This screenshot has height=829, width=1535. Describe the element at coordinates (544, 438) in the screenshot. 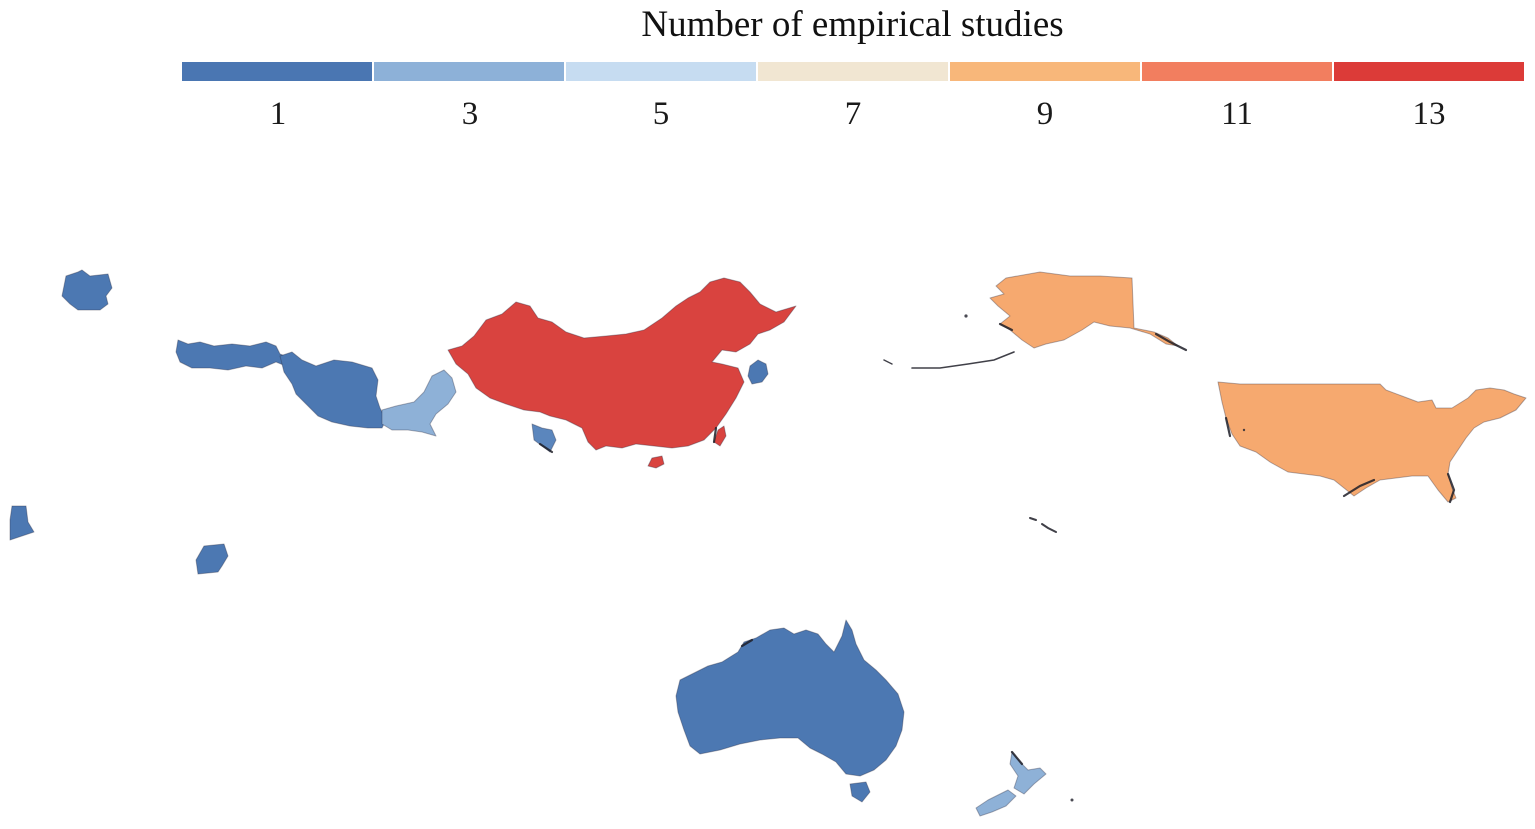

I see `region-bangladesh` at that location.